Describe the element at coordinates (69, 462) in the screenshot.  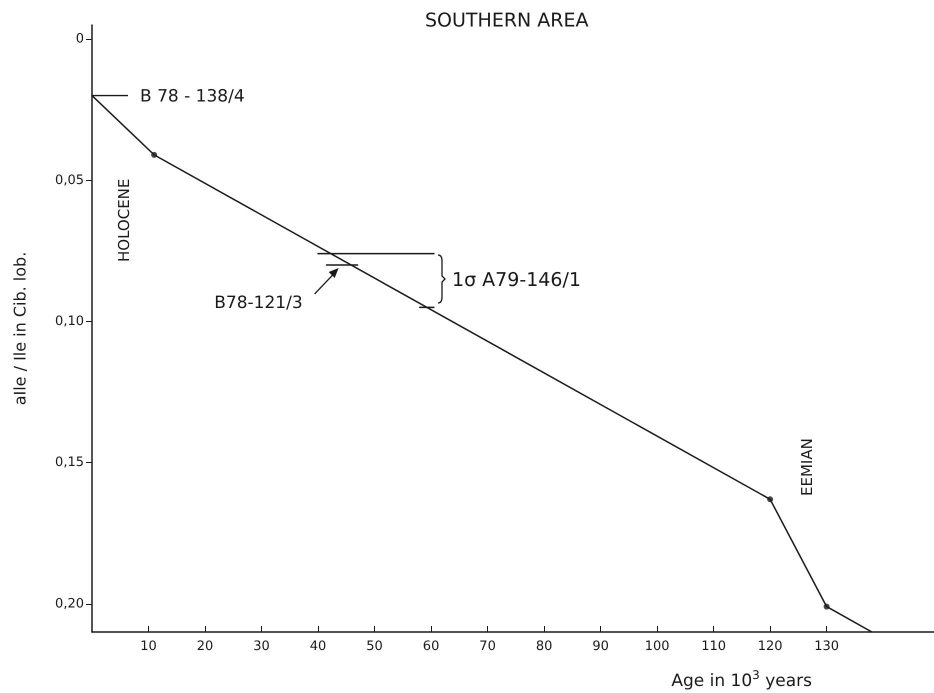
I see `y-tick-label: 0,15` at that location.